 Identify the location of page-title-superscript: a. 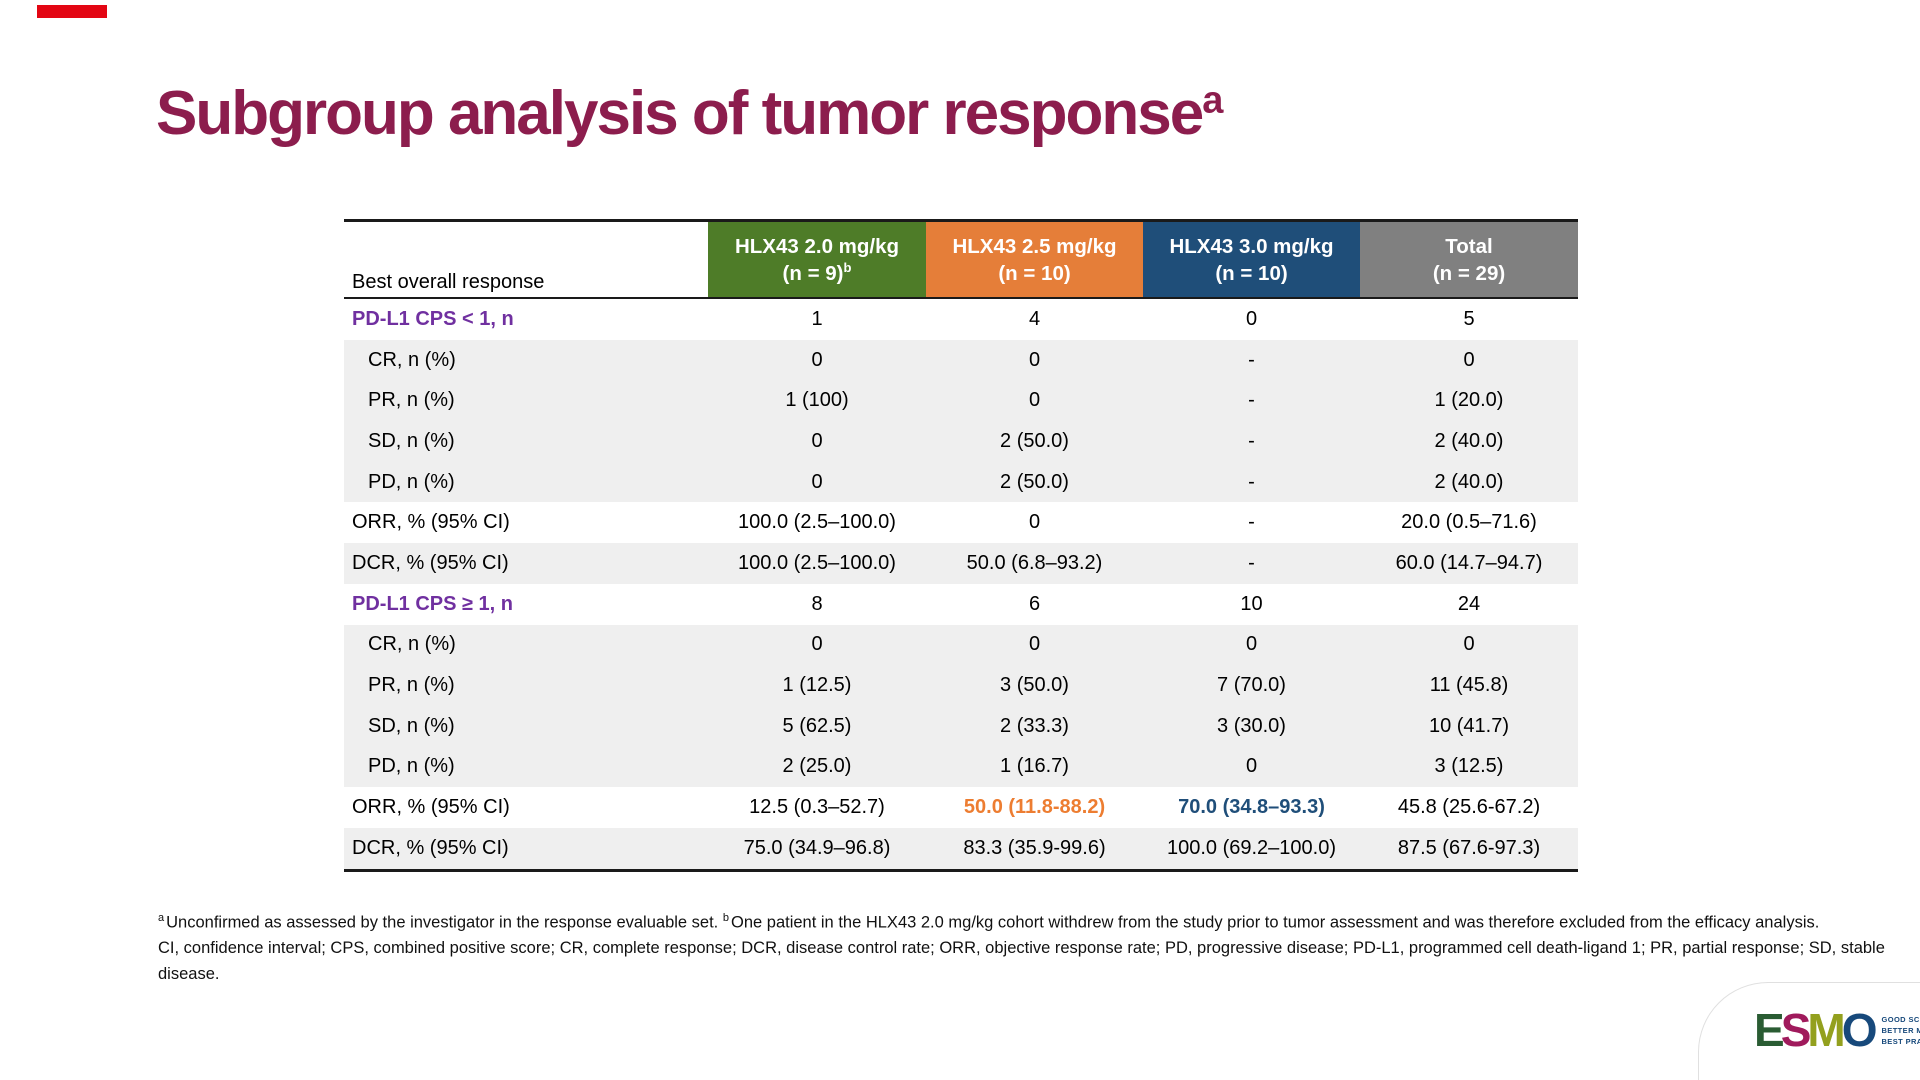
(1213, 100).